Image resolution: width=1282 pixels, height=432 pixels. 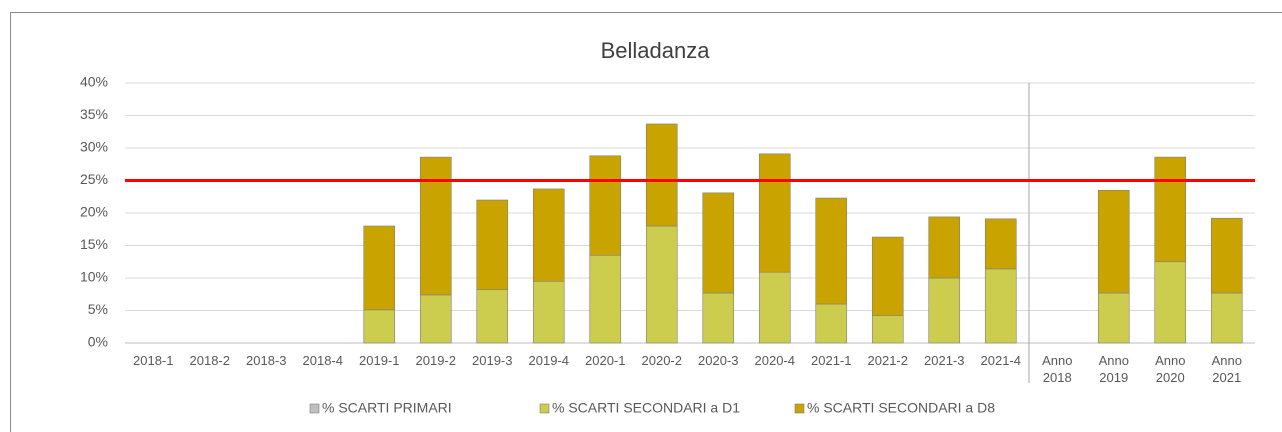 I want to click on x-tick-label: 2020-2, so click(x=661, y=360).